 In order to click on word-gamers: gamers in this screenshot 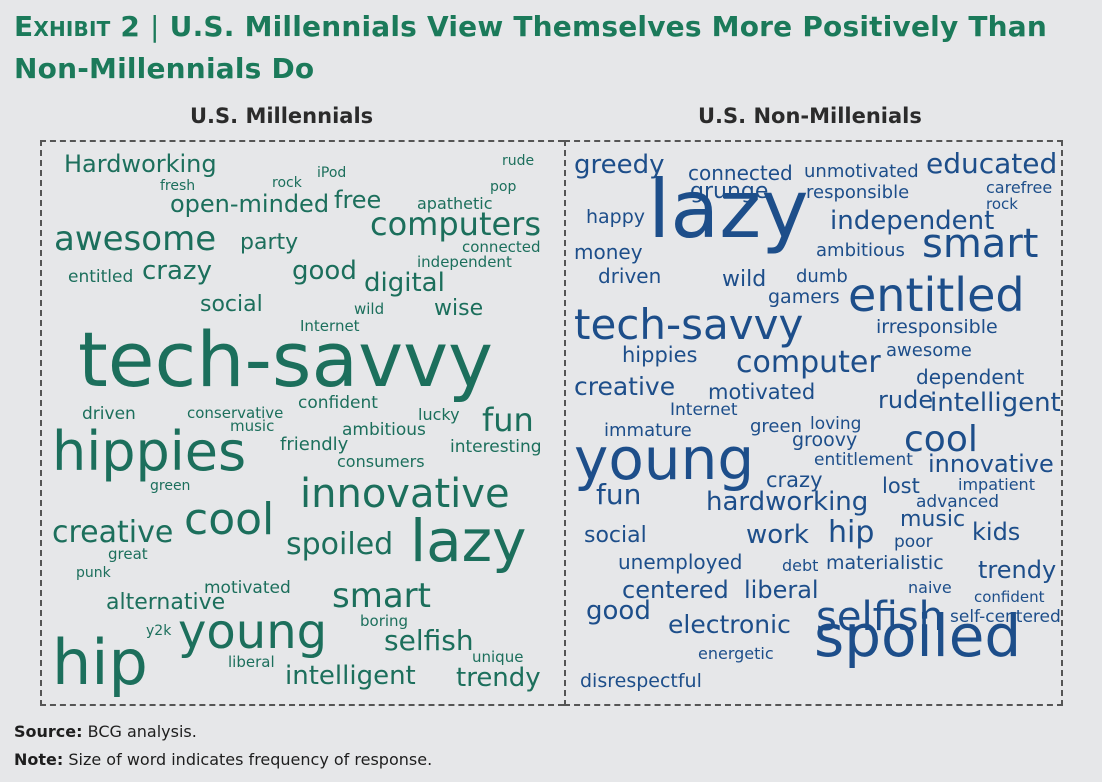, I will do `click(804, 297)`.